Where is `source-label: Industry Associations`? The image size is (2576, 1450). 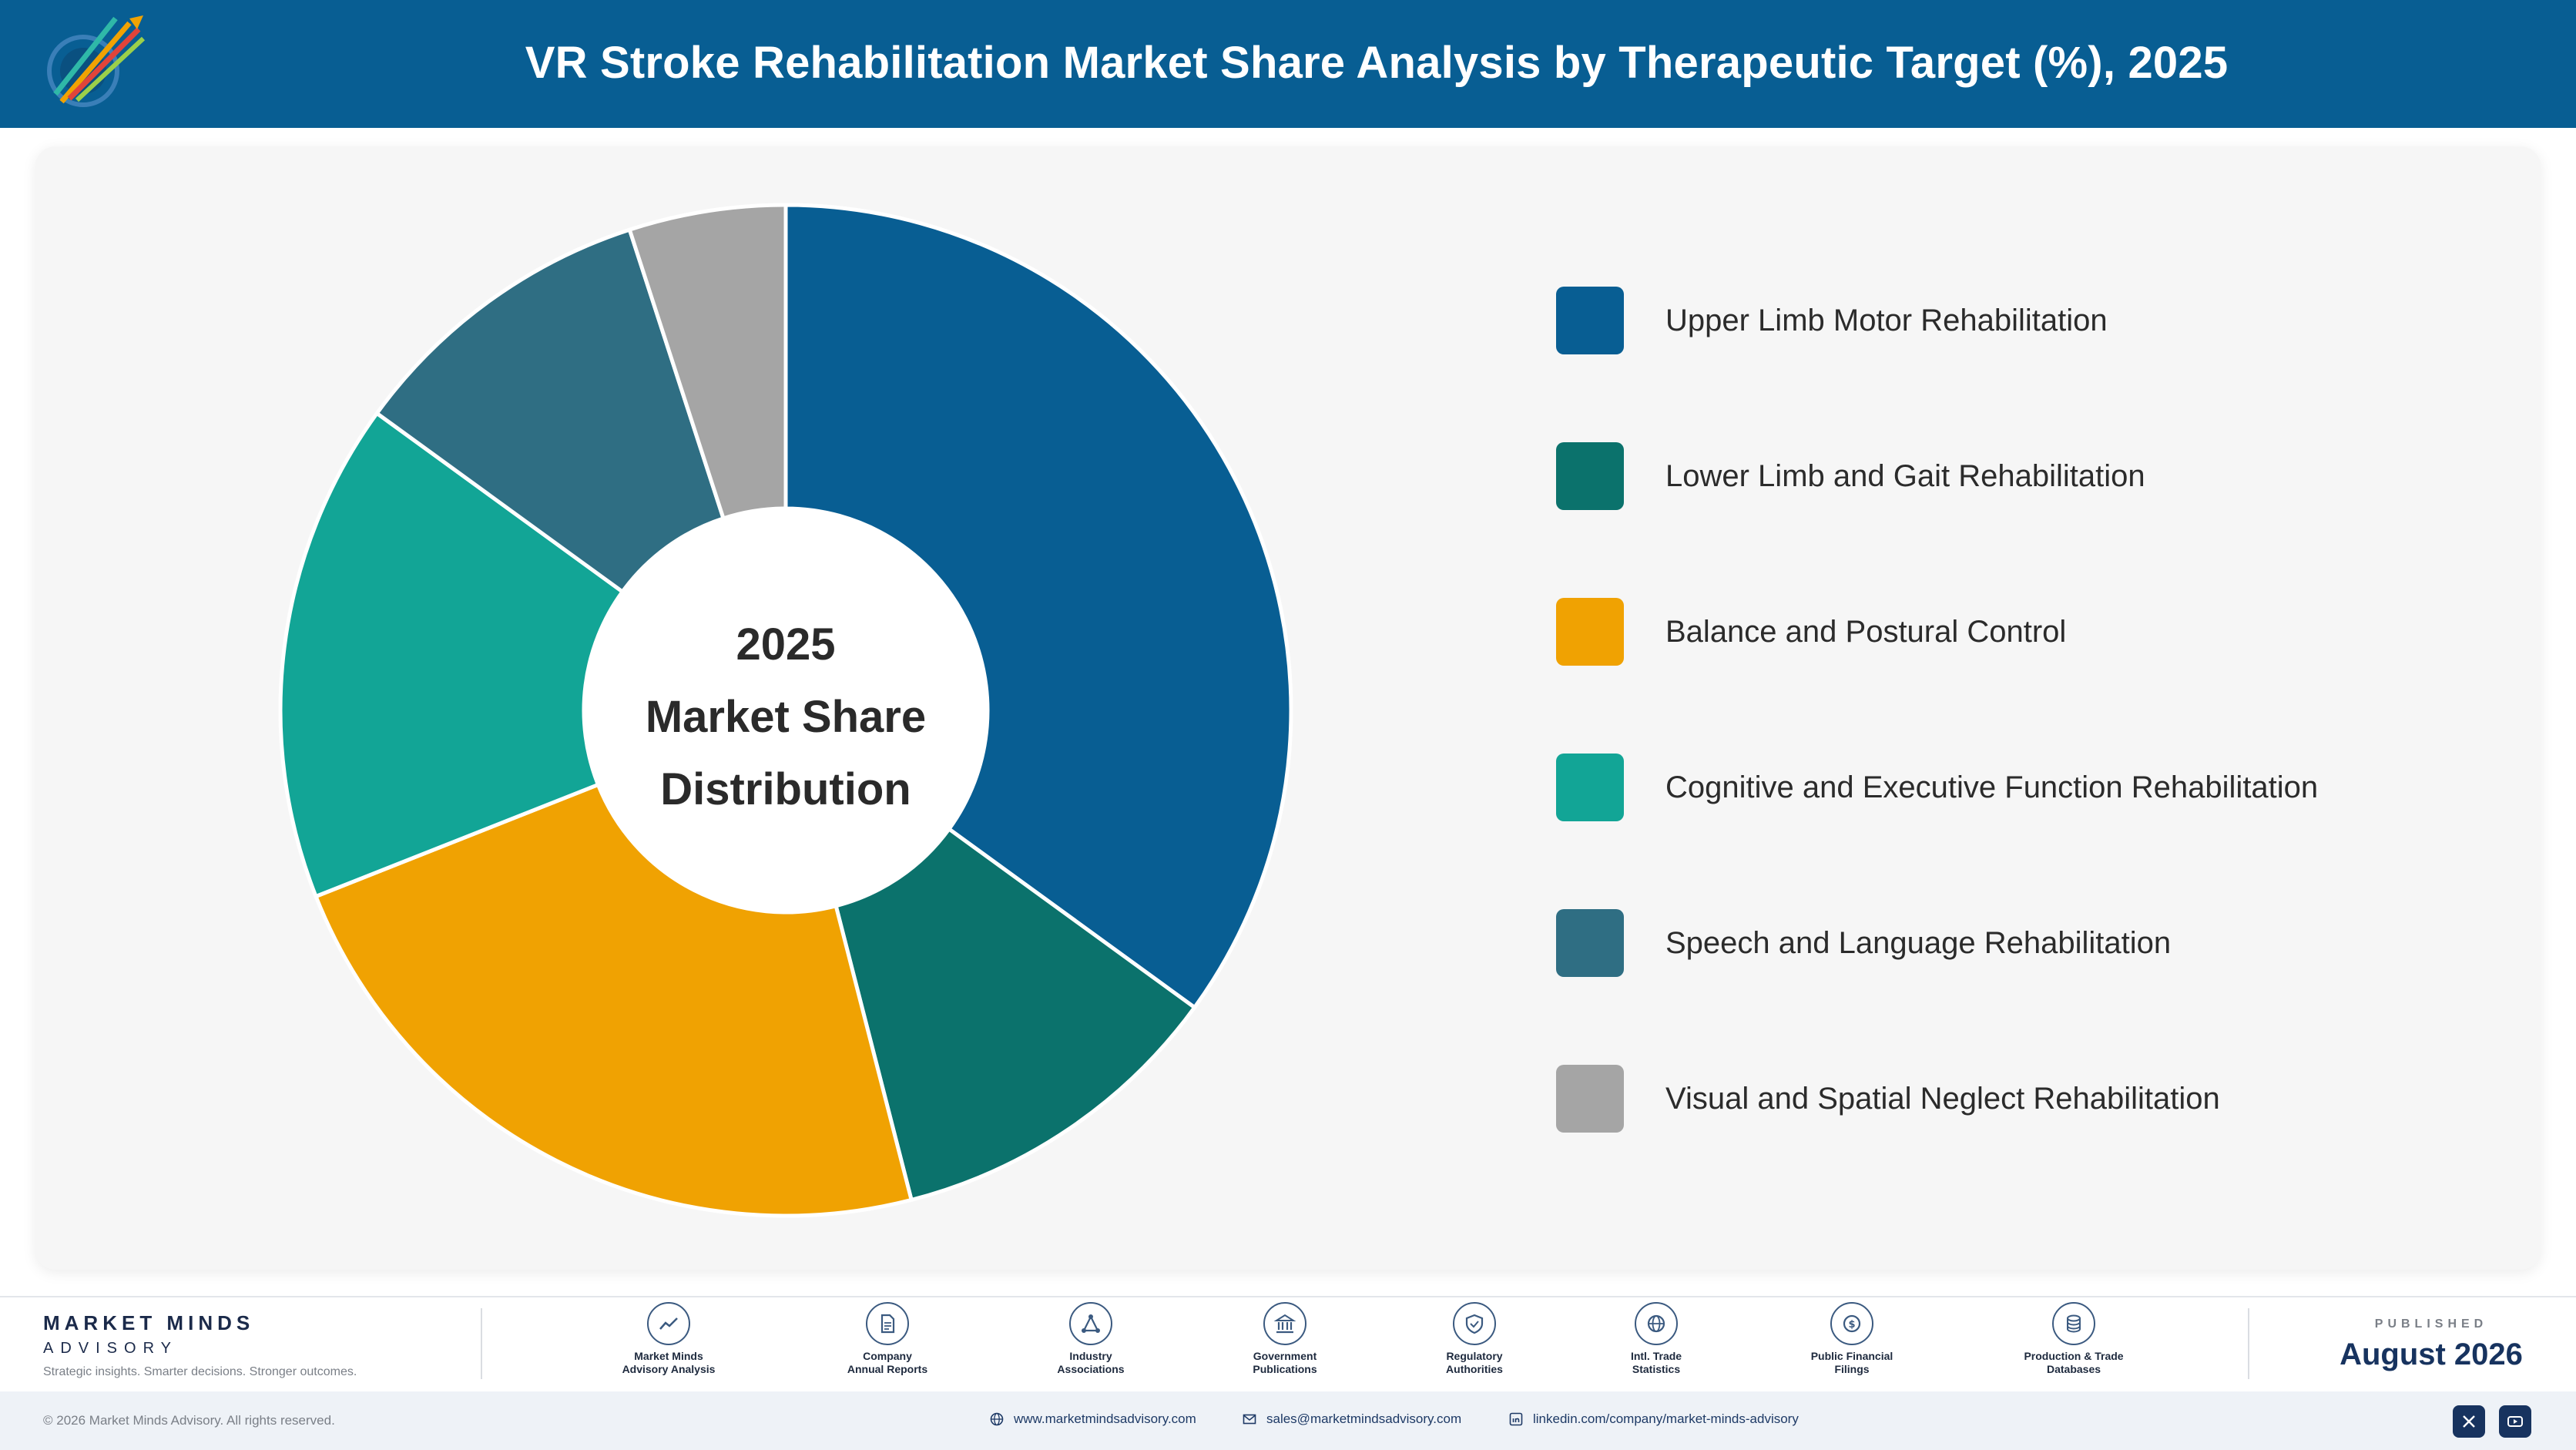
source-label: Industry Associations is located at coordinates (1091, 1362).